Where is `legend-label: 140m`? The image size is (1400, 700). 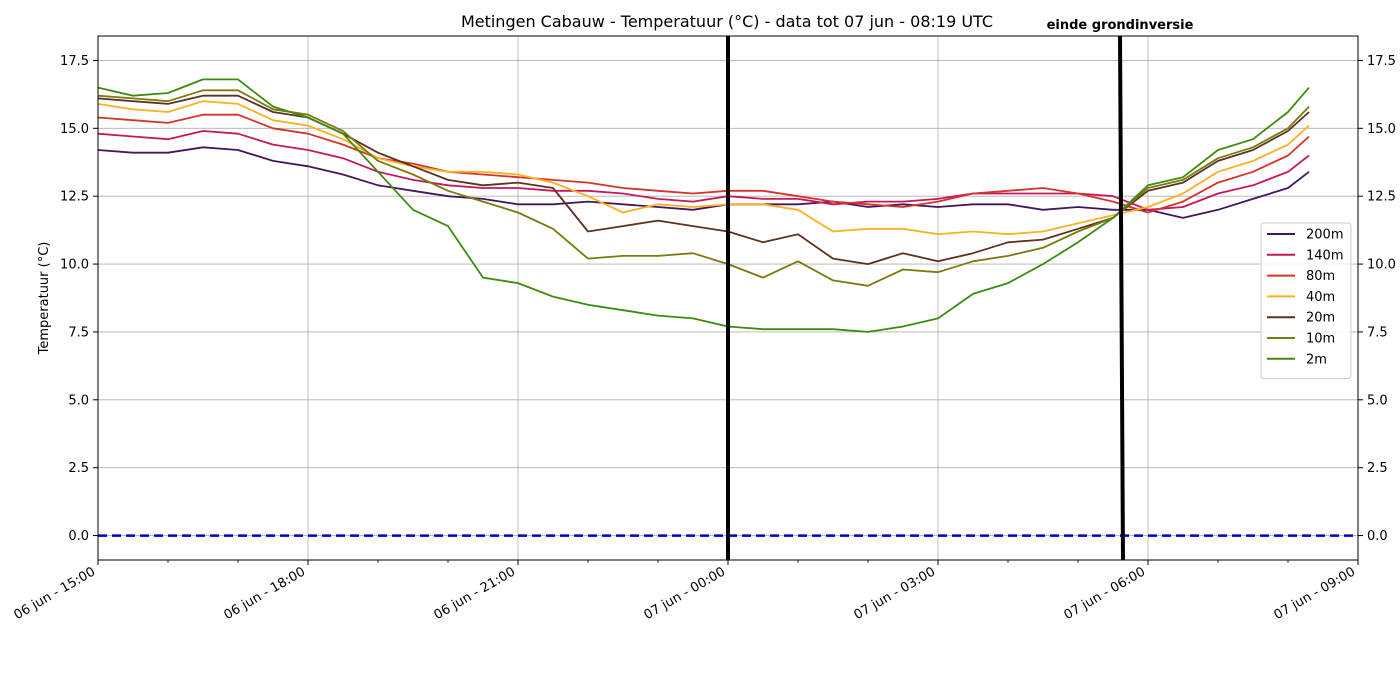 legend-label: 140m is located at coordinates (1324, 255).